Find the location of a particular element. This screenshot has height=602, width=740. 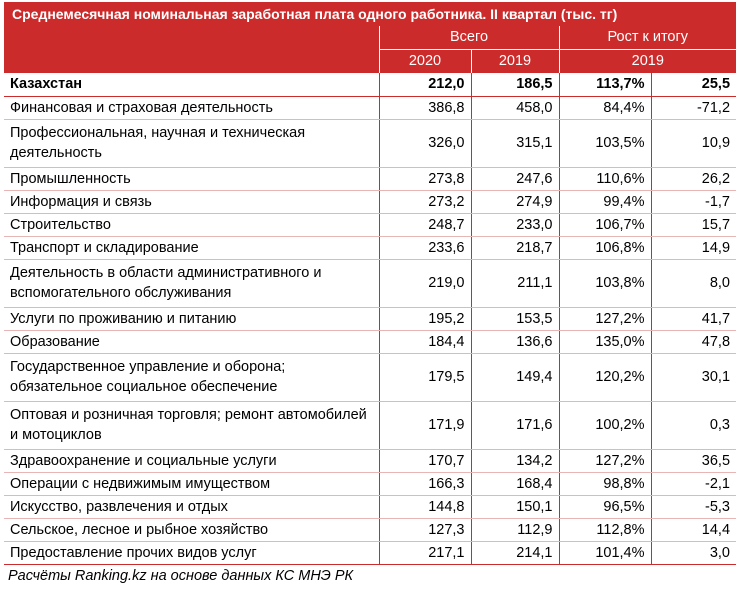

row-value-2019: 149,4 is located at coordinates (514, 377).